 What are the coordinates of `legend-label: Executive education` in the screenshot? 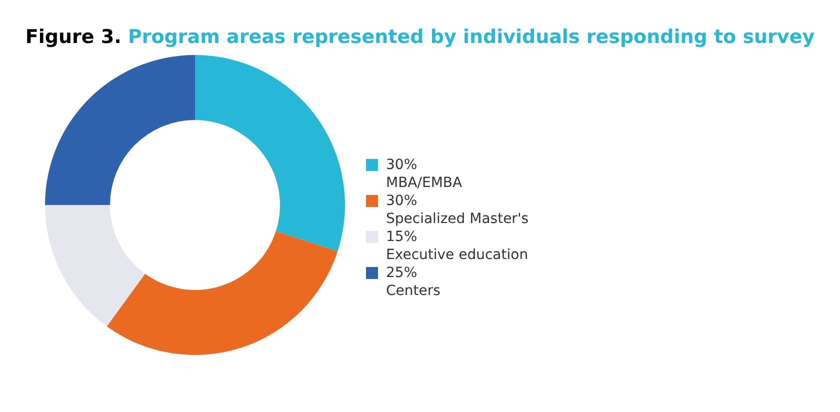 It's located at (457, 255).